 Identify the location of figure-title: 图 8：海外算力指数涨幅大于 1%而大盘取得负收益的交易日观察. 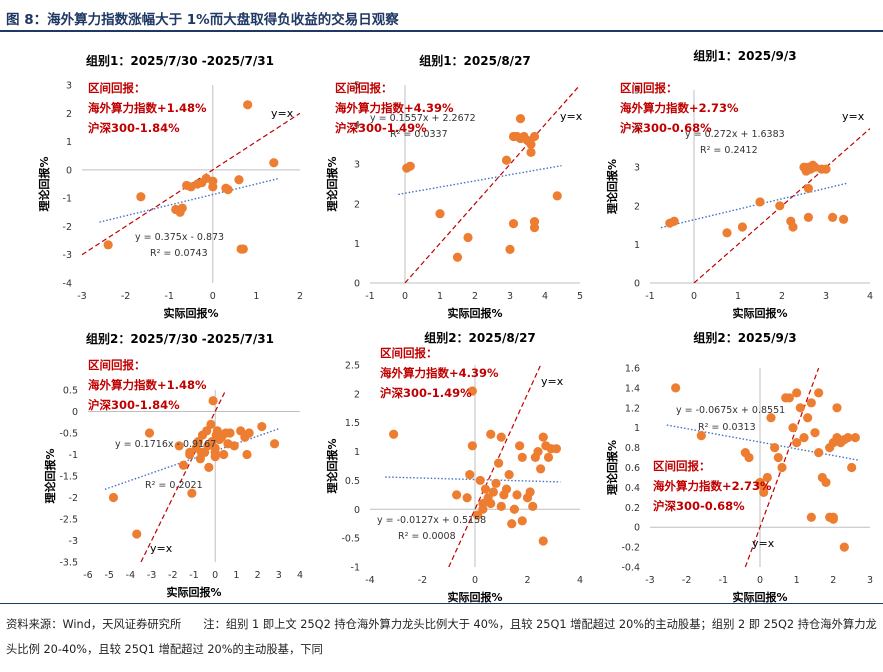
(202, 20).